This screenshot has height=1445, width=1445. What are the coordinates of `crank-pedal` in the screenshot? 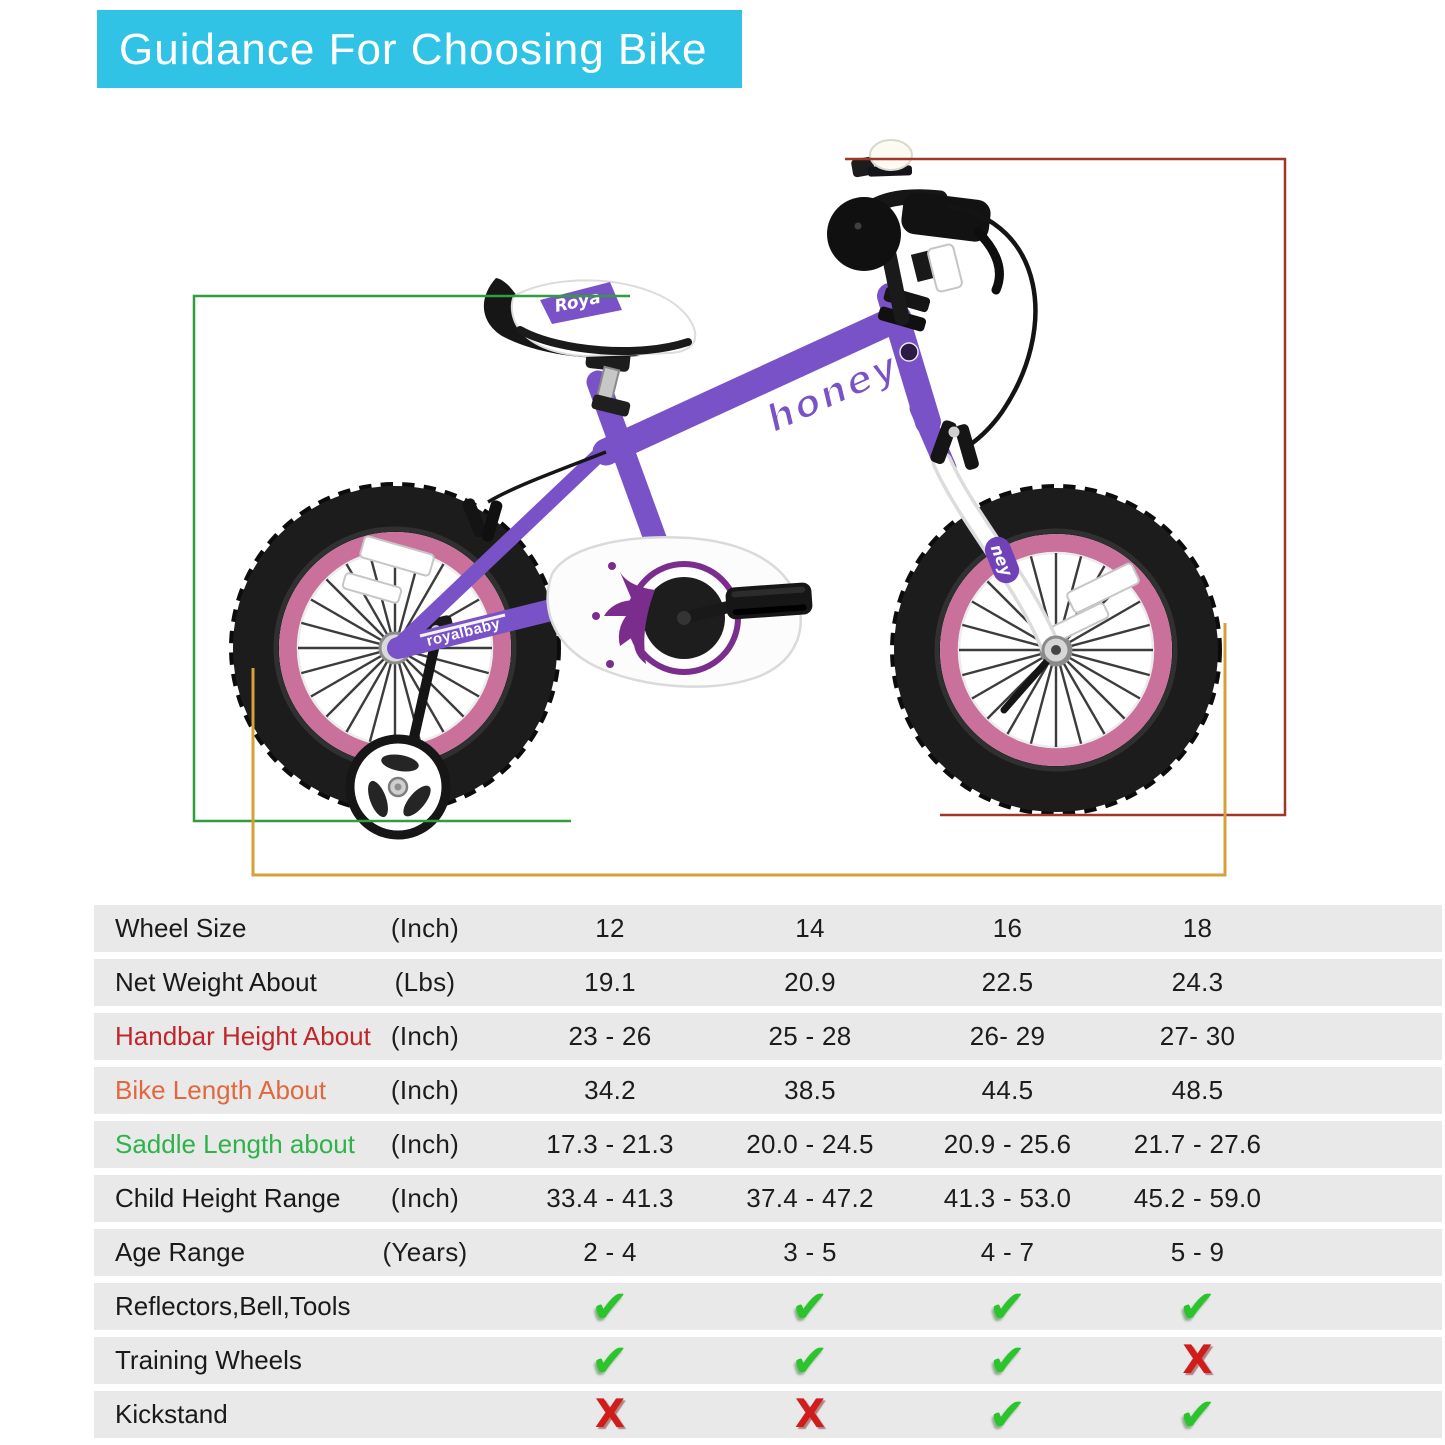 It's located at (745, 603).